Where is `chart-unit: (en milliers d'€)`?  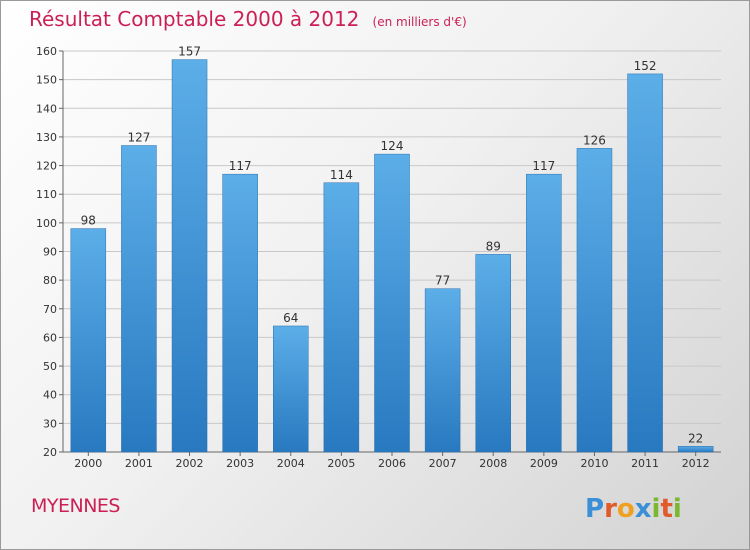
chart-unit: (en milliers d'€) is located at coordinates (419, 22).